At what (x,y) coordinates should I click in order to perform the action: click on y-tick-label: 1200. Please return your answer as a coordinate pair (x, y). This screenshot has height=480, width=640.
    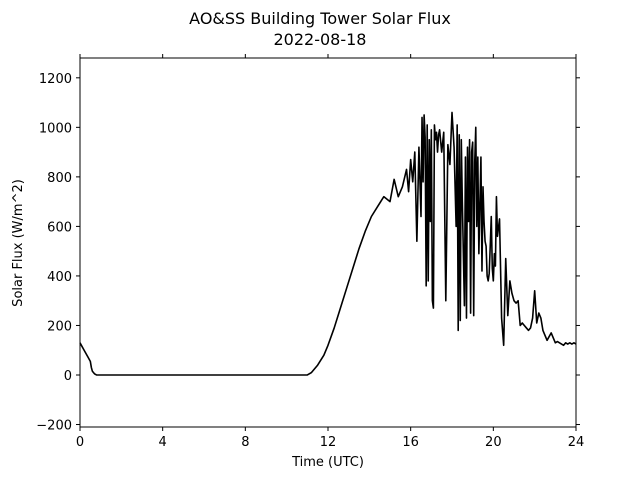
    Looking at the image, I should click on (55, 79).